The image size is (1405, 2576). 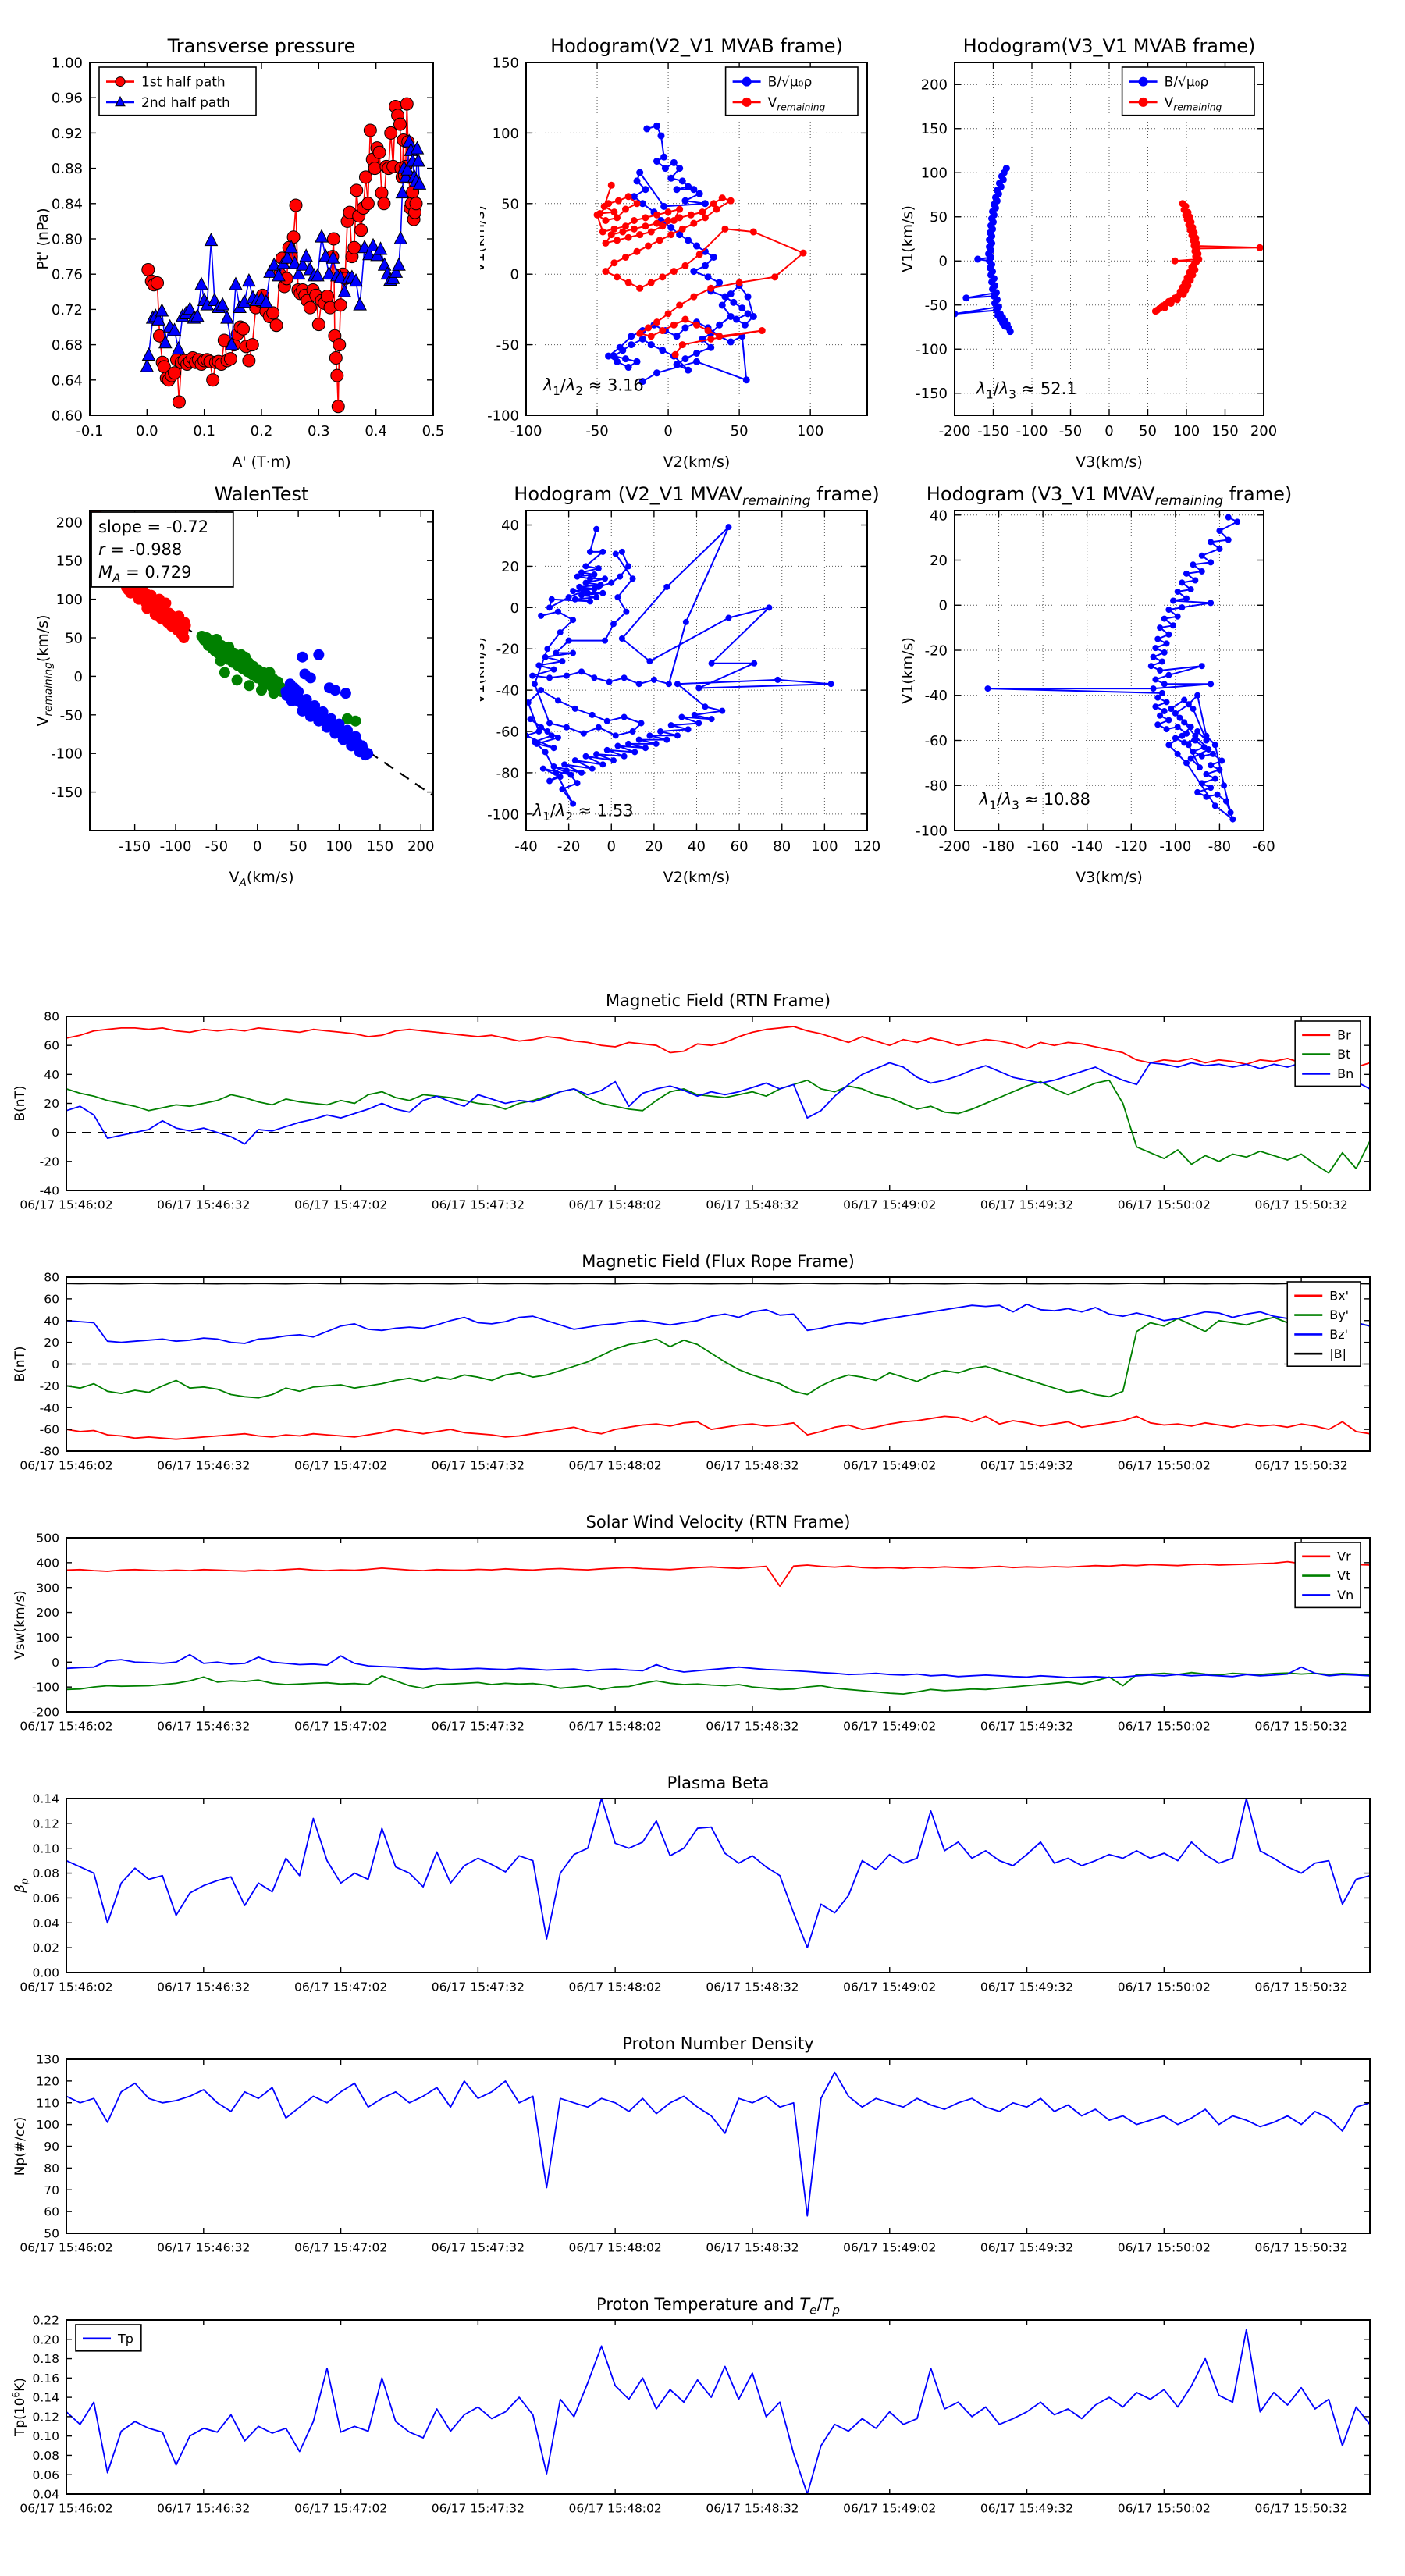 What do you see at coordinates (697, 878) in the screenshot?
I see `svg-text: V2(km/s)` at bounding box center [697, 878].